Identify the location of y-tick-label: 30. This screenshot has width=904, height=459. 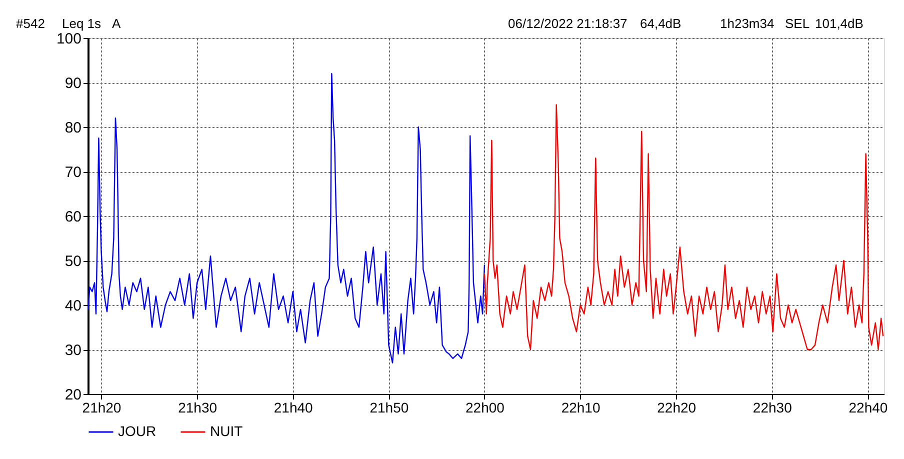
(73, 350).